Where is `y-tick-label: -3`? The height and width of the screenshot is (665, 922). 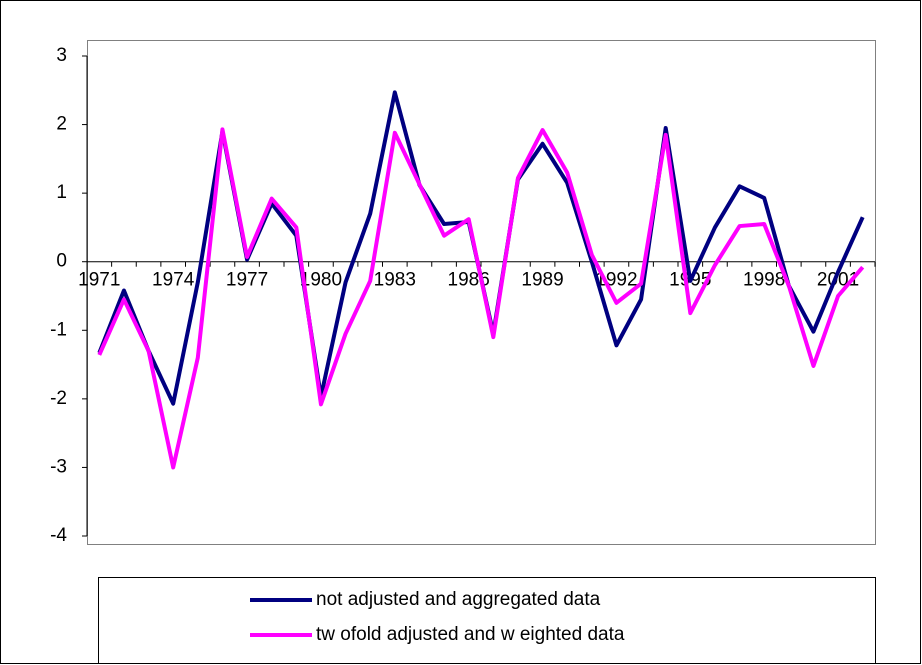
y-tick-label: -3 is located at coordinates (58, 466).